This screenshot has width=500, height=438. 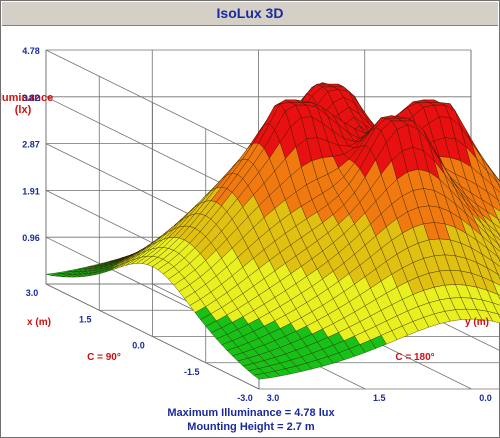 I want to click on z-tick-label: 4.78, so click(x=31, y=51).